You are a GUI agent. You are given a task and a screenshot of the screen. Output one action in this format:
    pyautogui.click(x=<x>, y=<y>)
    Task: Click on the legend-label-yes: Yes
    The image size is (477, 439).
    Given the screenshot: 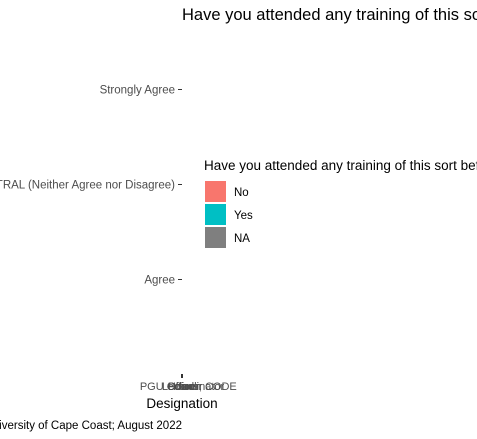 What is the action you would take?
    pyautogui.click(x=243, y=216)
    